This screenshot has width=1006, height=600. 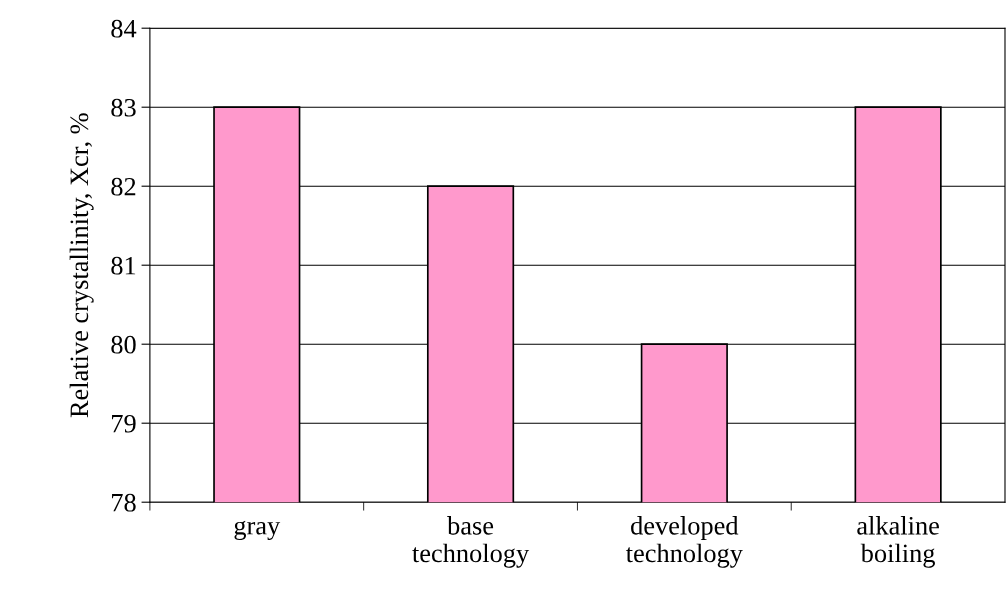 What do you see at coordinates (124, 502) in the screenshot?
I see `y-tick-label: 78` at bounding box center [124, 502].